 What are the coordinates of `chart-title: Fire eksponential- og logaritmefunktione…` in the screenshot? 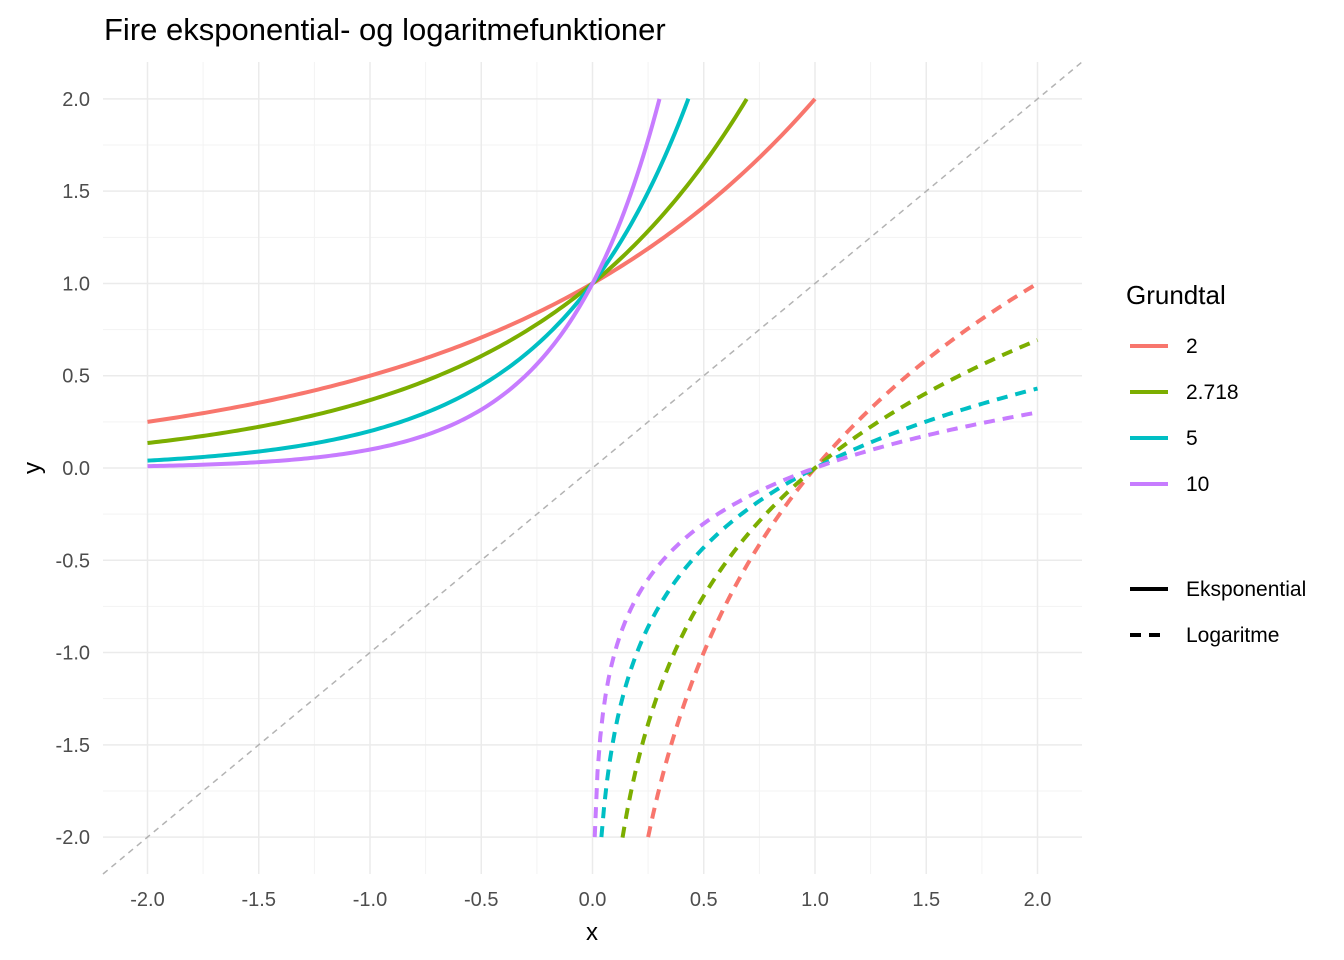 It's located at (385, 29).